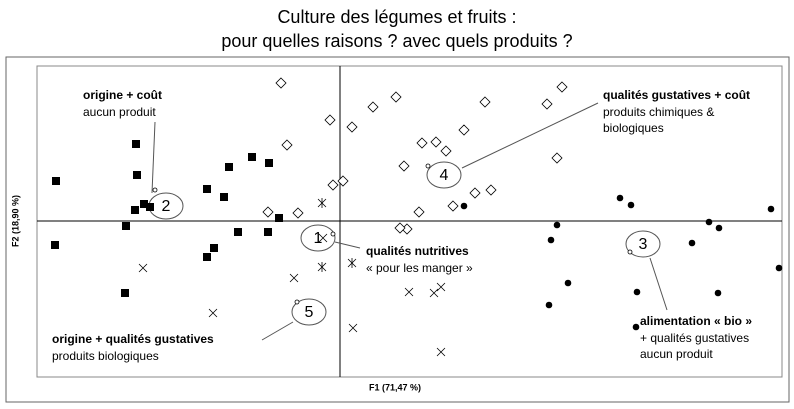  Describe the element at coordinates (633, 128) in the screenshot. I see `group-text: biologiques` at that location.